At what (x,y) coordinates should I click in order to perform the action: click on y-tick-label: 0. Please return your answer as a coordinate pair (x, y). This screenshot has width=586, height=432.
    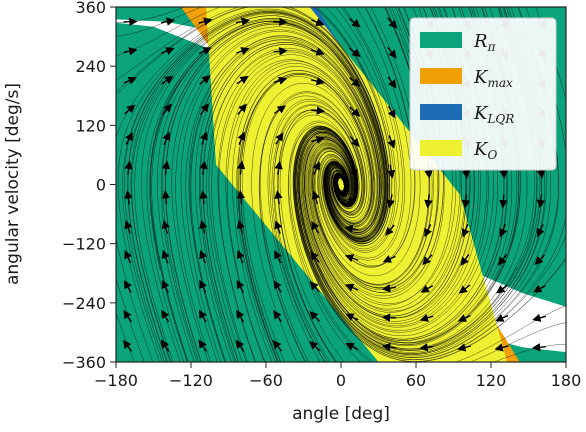
    Looking at the image, I should click on (101, 185).